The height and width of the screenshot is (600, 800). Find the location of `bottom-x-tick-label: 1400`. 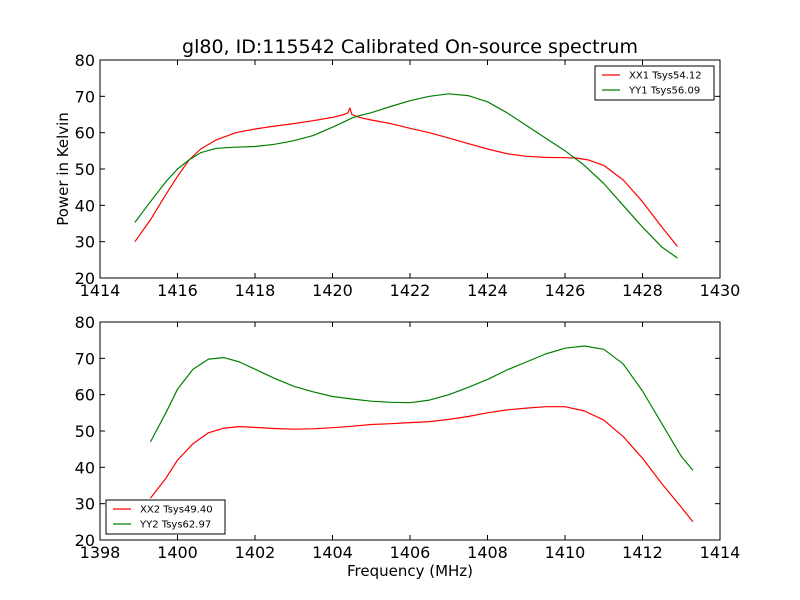

bottom-x-tick-label: 1400 is located at coordinates (177, 552).